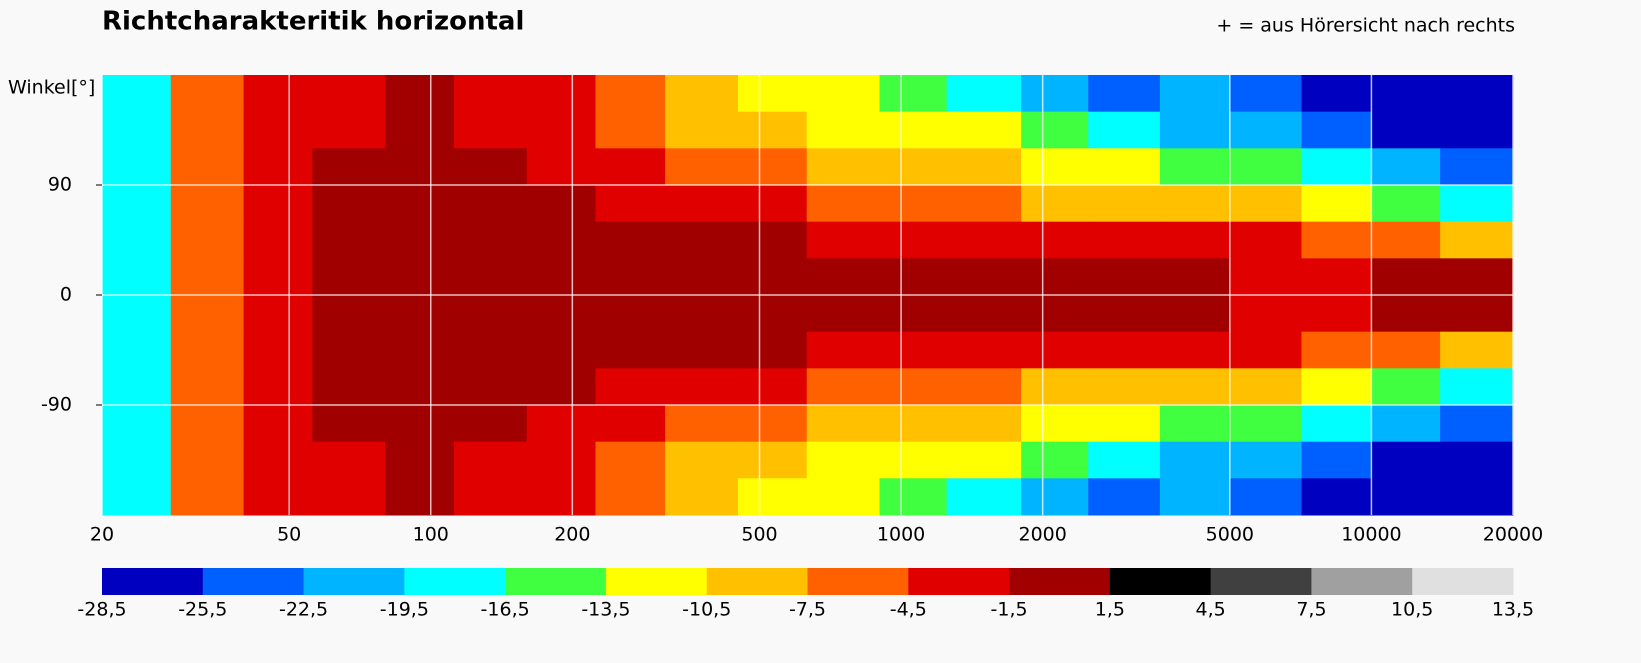 Image resolution: width=1641 pixels, height=663 pixels. I want to click on x-tick-label: 20, so click(102, 535).